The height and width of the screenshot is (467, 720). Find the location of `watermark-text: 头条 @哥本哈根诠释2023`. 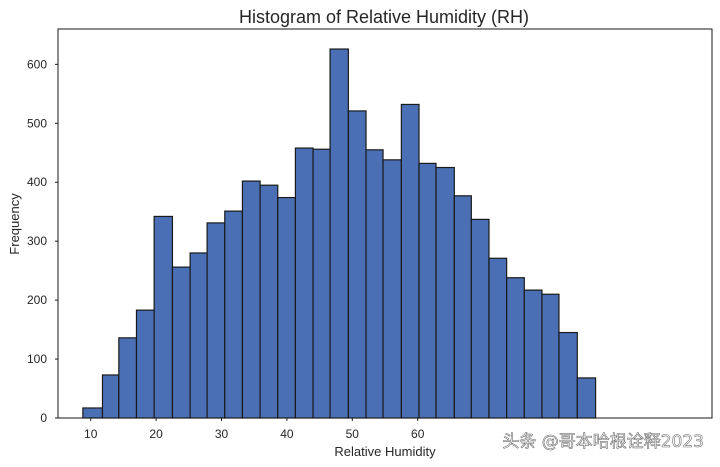

watermark-text: 头条 @哥本哈根诠释2023 is located at coordinates (603, 442).